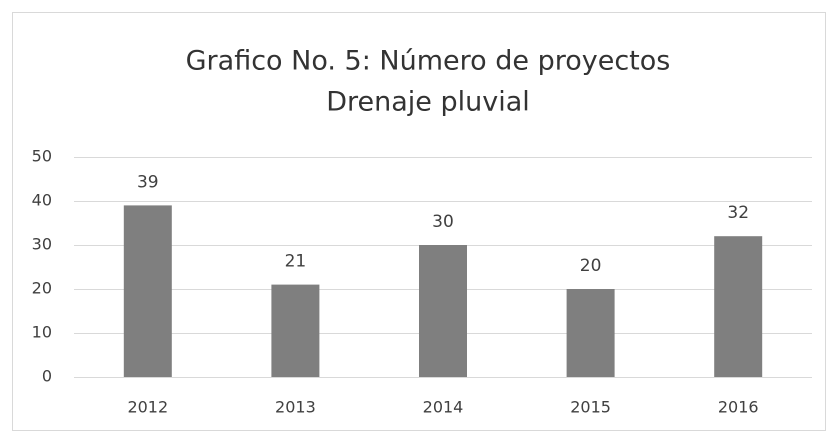 The width and height of the screenshot is (829, 432). I want to click on chart-title: Drenaje pluvial, so click(428, 102).